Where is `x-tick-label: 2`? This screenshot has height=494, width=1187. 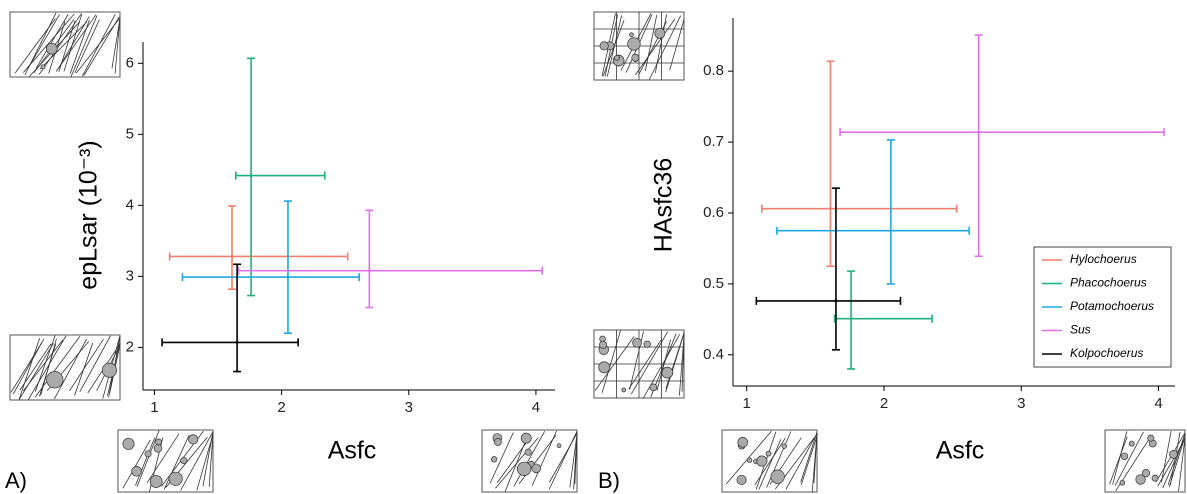
x-tick-label: 2 is located at coordinates (884, 403).